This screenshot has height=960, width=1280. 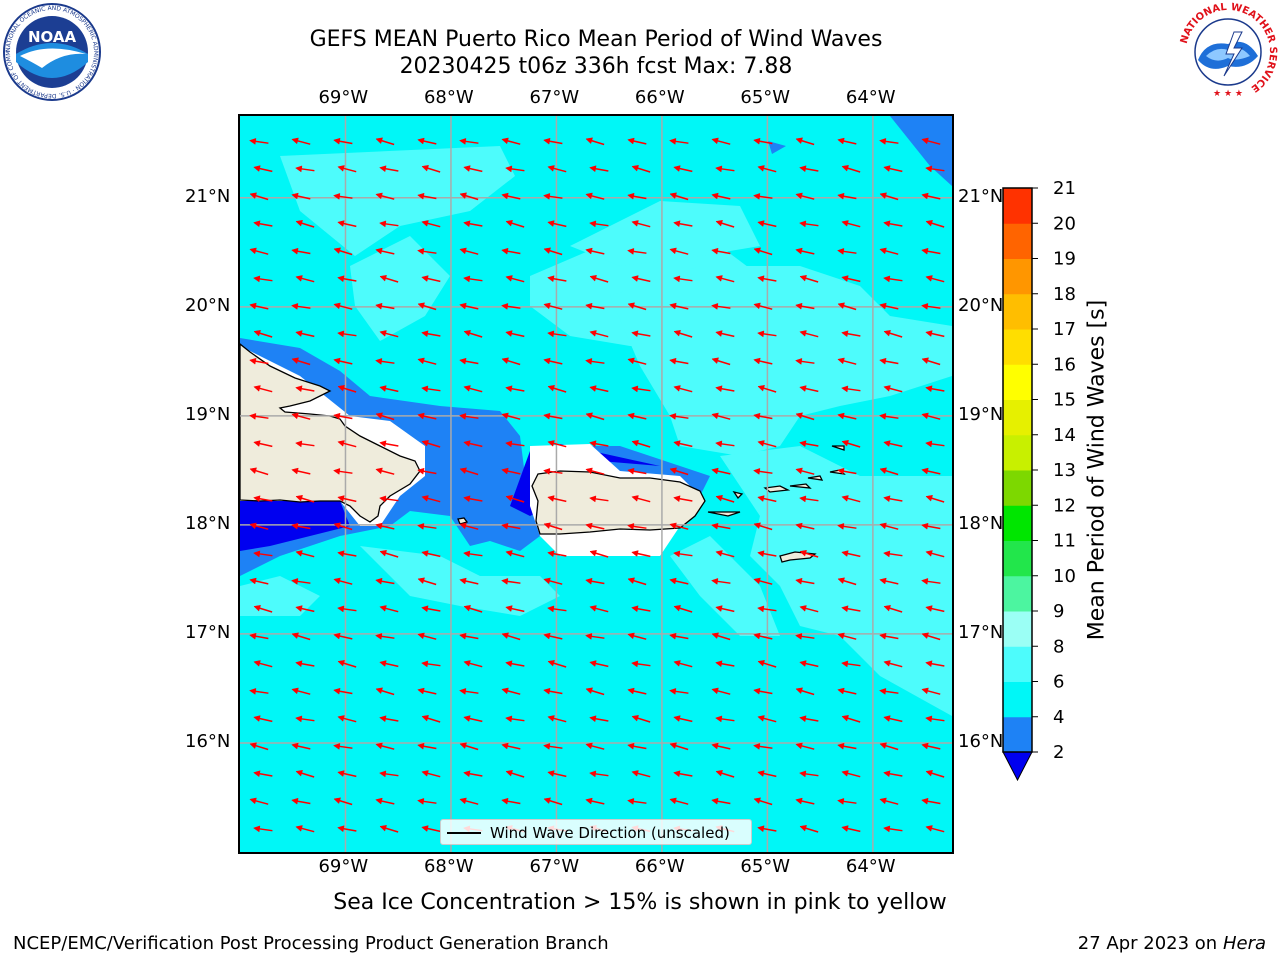 What do you see at coordinates (1064, 400) in the screenshot?
I see `colorbar-tick-label: 15` at bounding box center [1064, 400].